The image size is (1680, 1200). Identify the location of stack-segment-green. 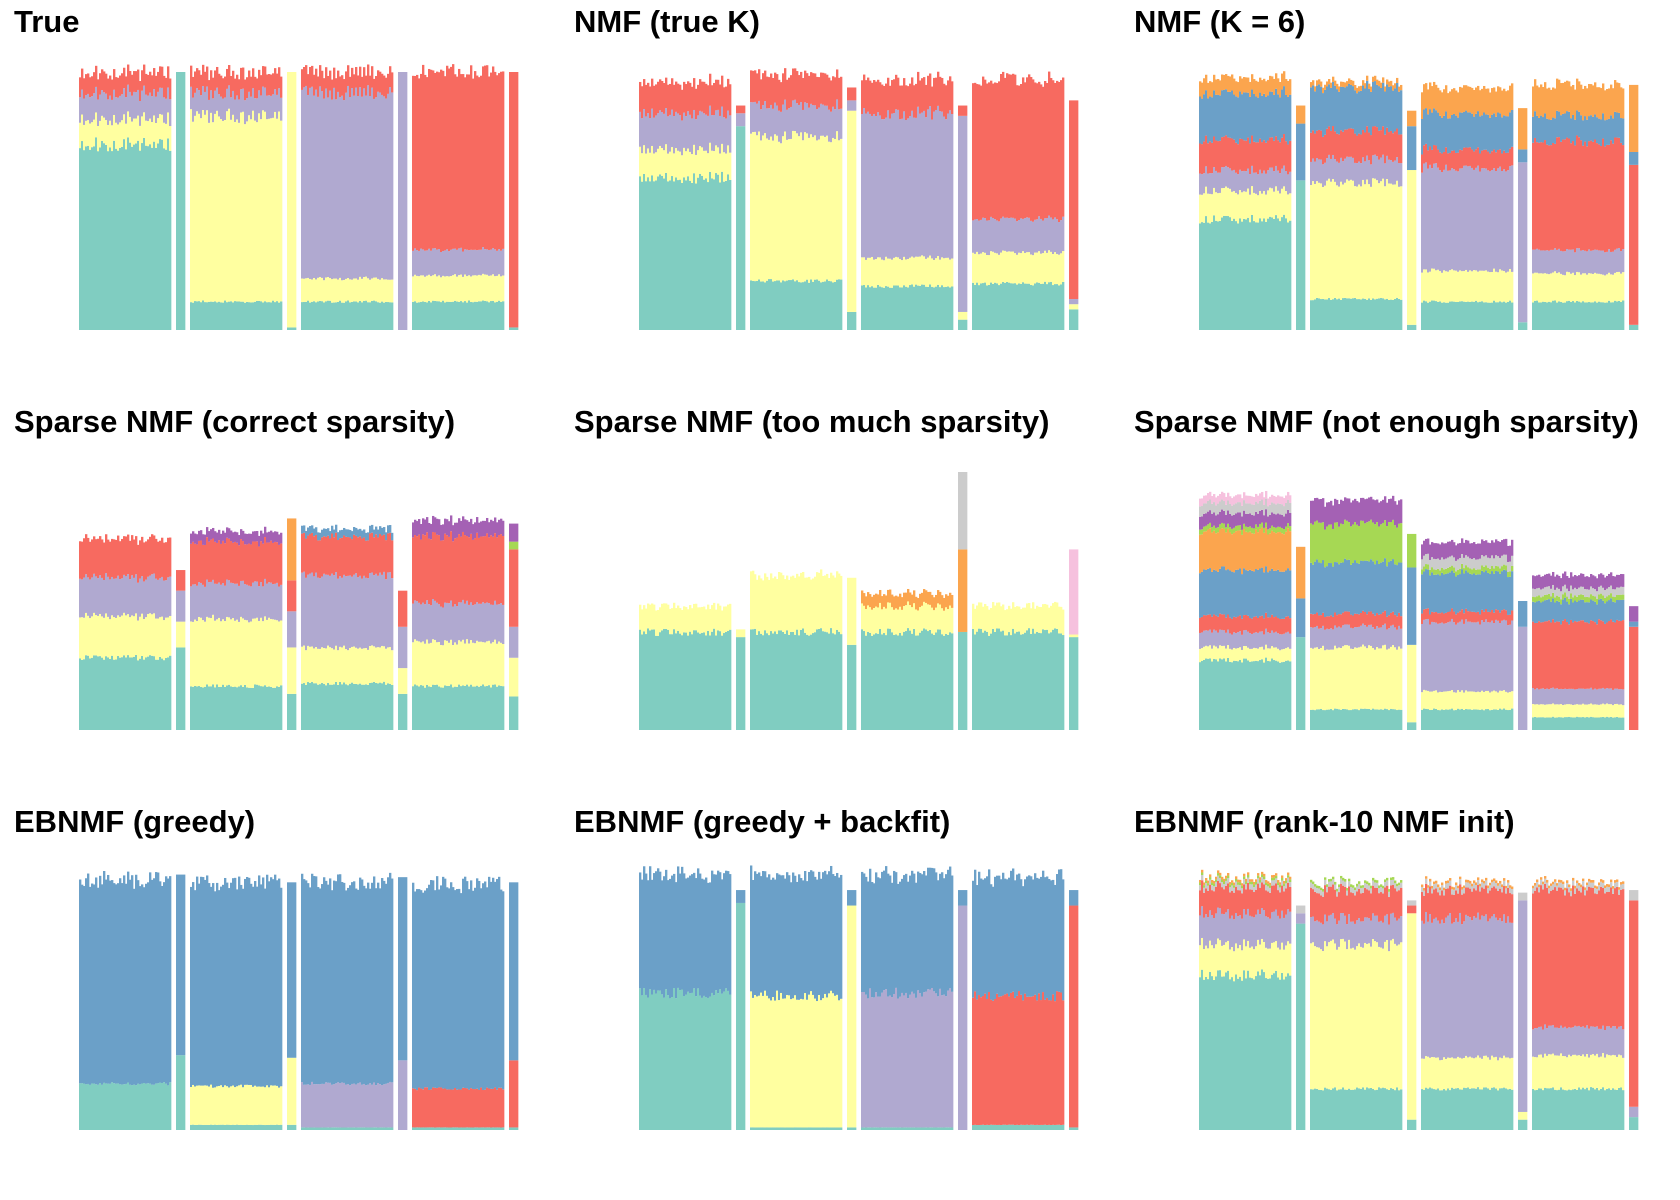
(1359, 545).